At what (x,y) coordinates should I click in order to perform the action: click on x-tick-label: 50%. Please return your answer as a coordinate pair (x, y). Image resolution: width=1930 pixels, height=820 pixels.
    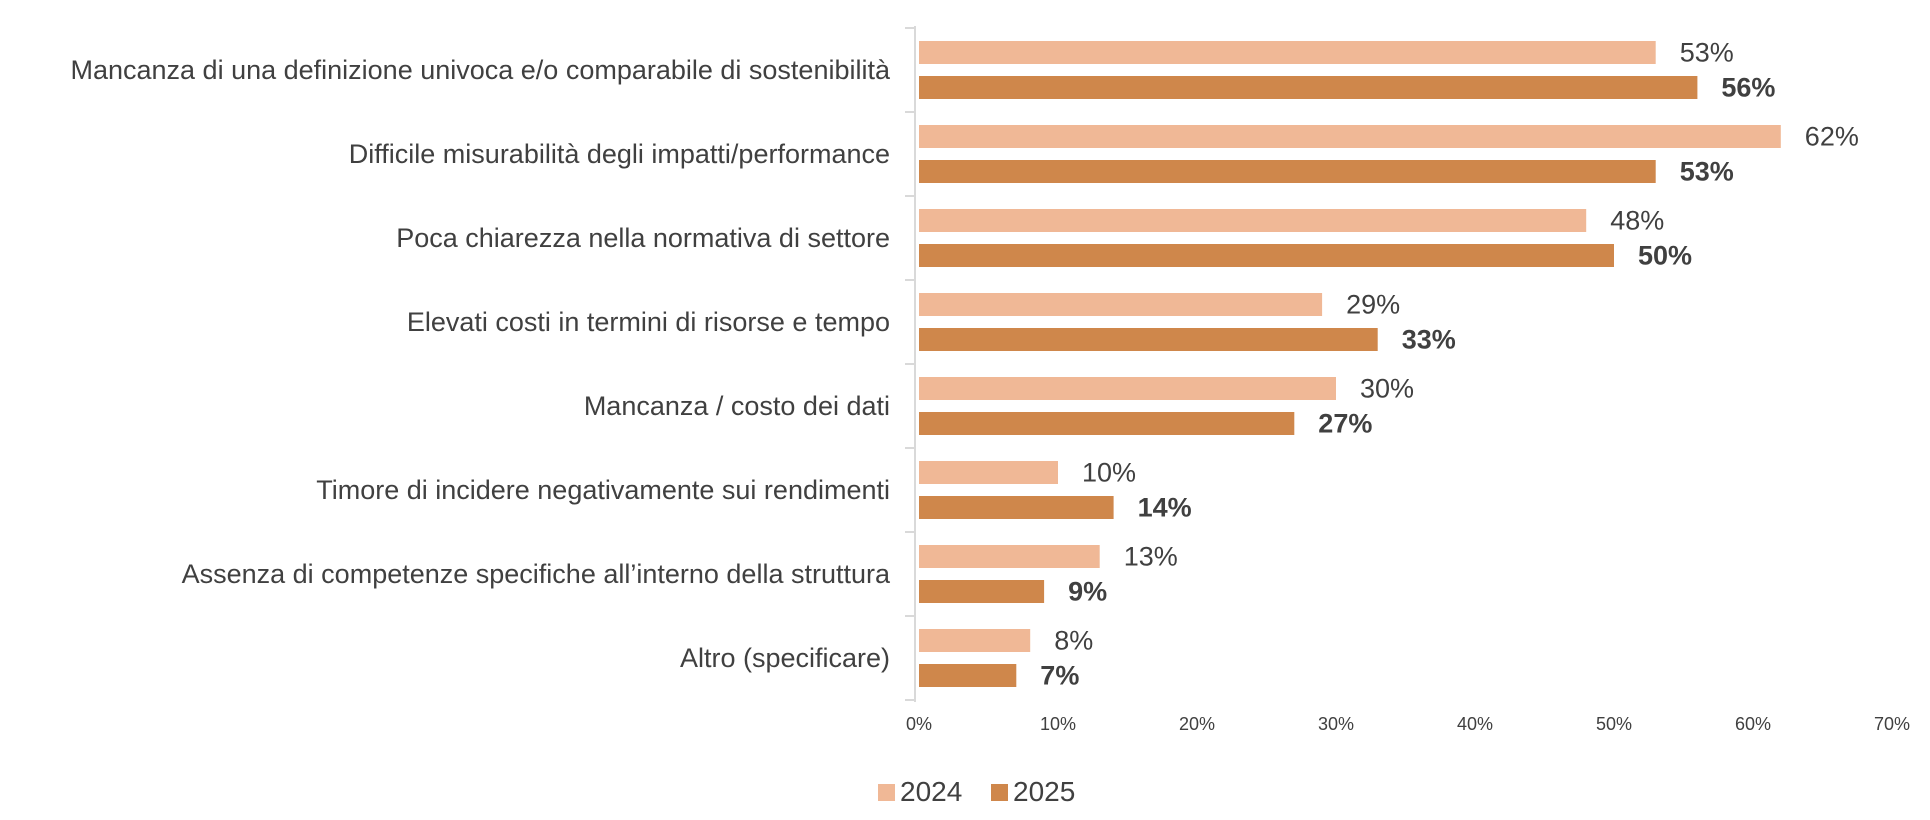
    Looking at the image, I should click on (1614, 724).